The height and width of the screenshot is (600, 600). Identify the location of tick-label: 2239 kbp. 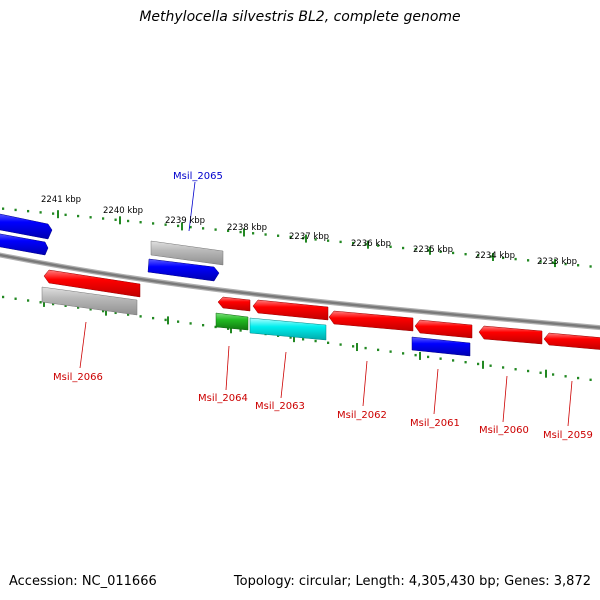
(185, 221).